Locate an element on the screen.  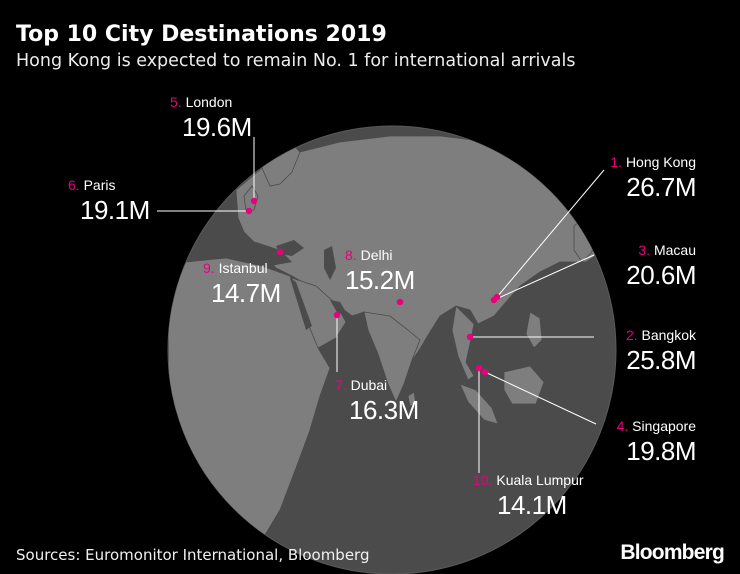
rank-istanbul: 9. is located at coordinates (209, 268).